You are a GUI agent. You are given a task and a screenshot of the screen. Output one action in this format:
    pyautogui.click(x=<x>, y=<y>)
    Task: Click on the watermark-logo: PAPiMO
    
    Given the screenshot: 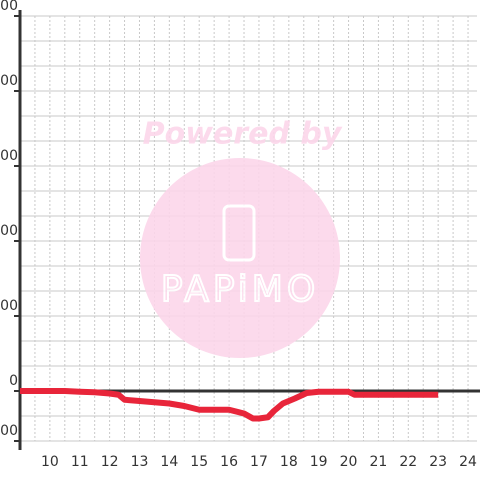 What is the action you would take?
    pyautogui.click(x=240, y=289)
    